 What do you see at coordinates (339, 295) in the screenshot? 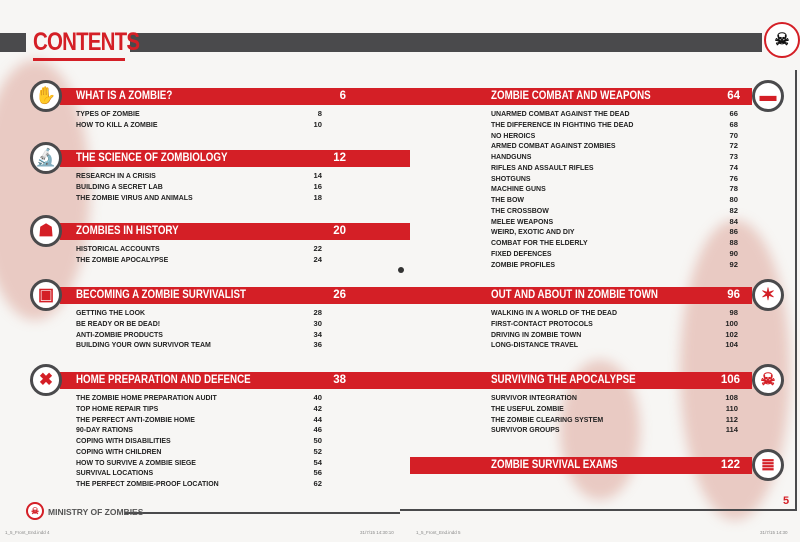
I see `section-page: 26` at bounding box center [339, 295].